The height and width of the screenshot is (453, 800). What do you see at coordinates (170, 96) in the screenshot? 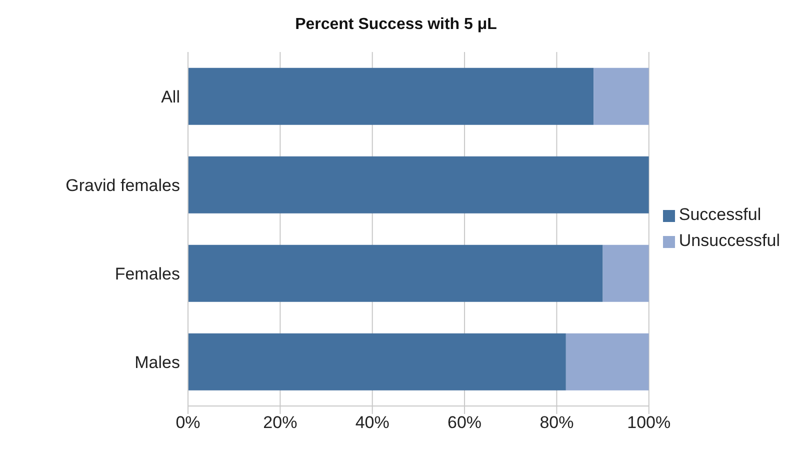
I see `y-tick-label: All` at bounding box center [170, 96].